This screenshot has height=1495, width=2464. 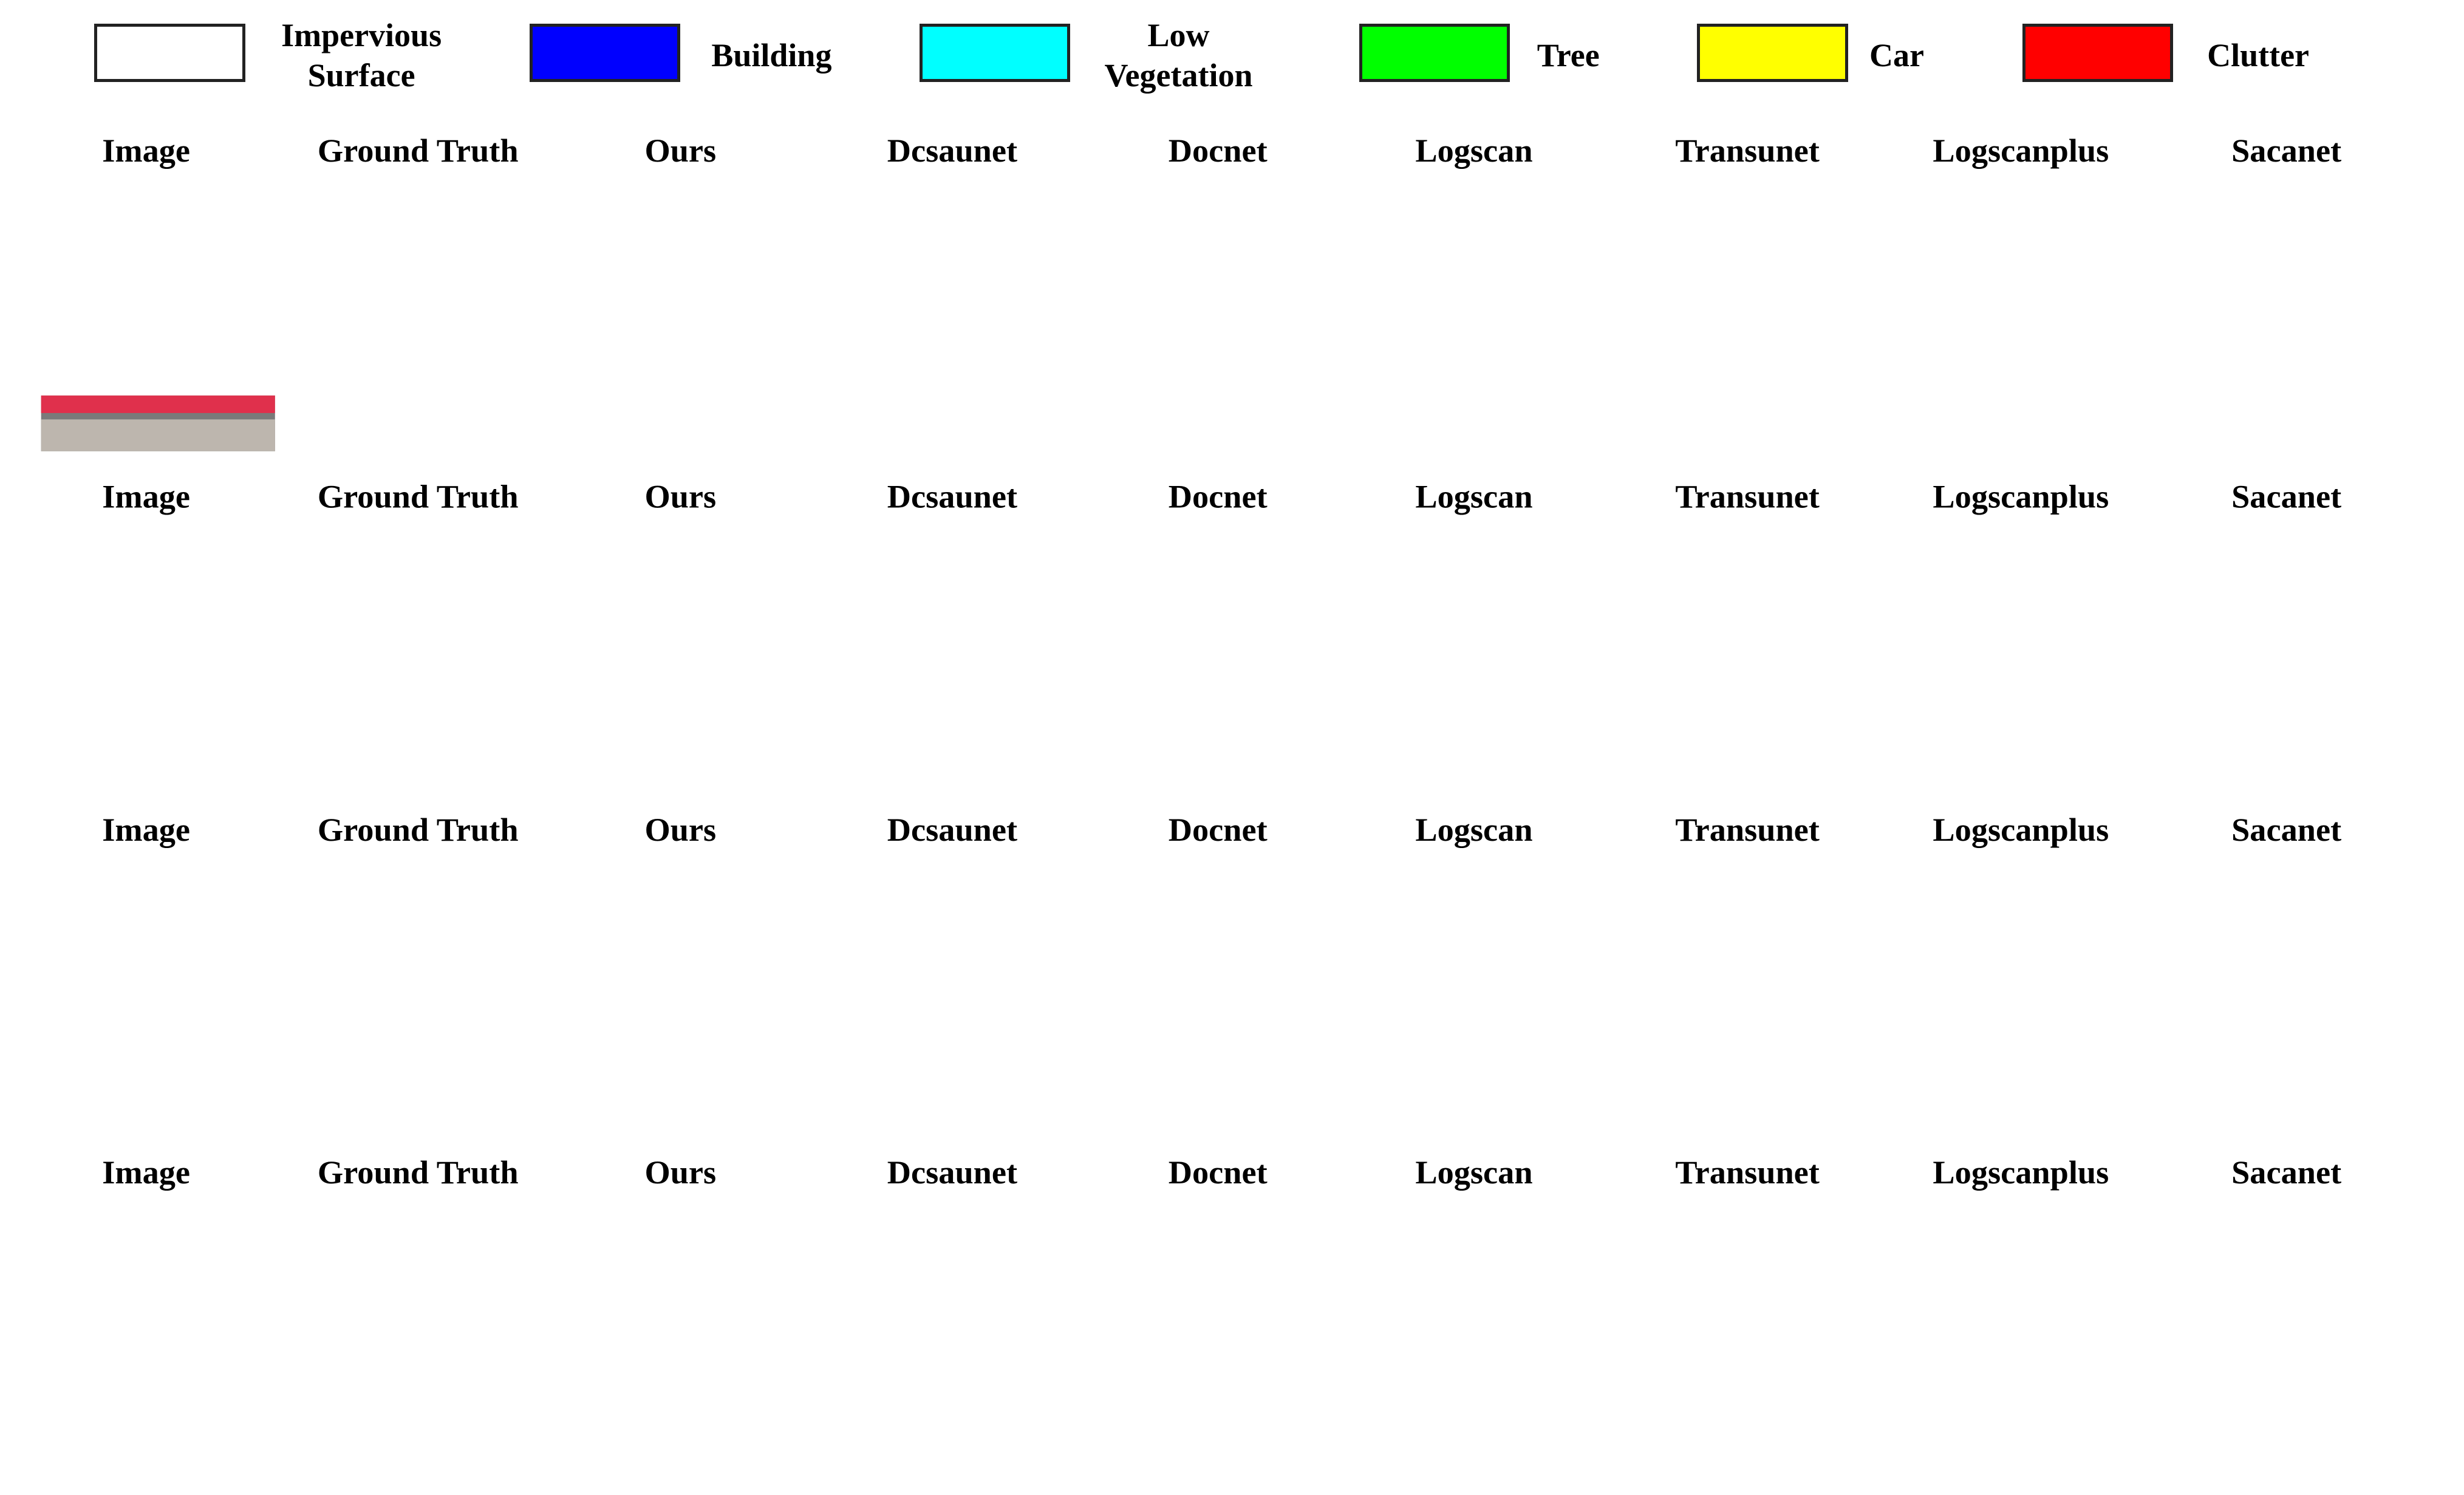 What do you see at coordinates (146, 1172) in the screenshot?
I see `column-header: Image` at bounding box center [146, 1172].